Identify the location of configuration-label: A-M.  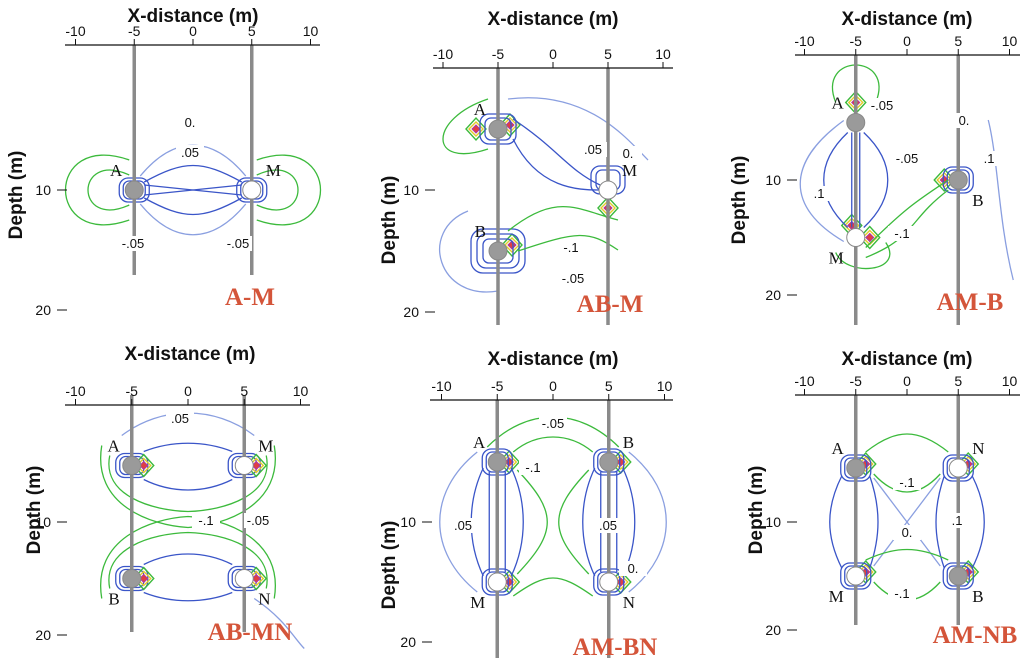
(250, 297).